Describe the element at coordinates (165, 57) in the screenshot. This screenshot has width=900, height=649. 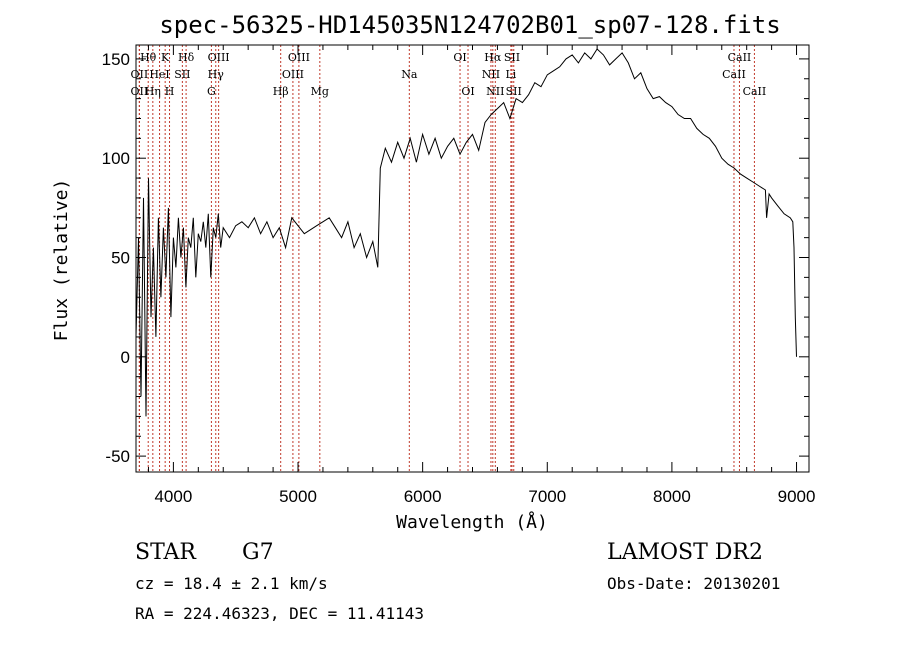
I see `spectral-line-label: K` at that location.